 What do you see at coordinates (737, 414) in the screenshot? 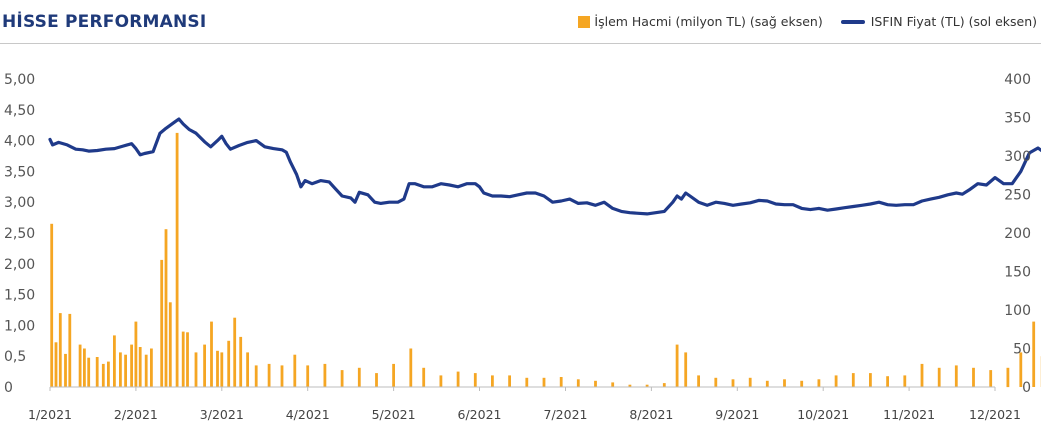
I see `x-tick-label: 9/2021` at bounding box center [737, 414].